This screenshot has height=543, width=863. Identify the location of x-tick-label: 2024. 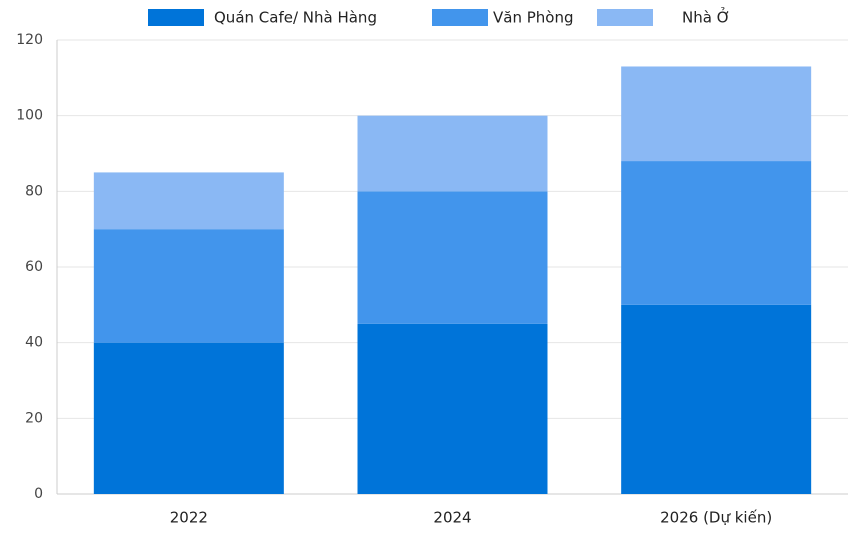
(452, 518).